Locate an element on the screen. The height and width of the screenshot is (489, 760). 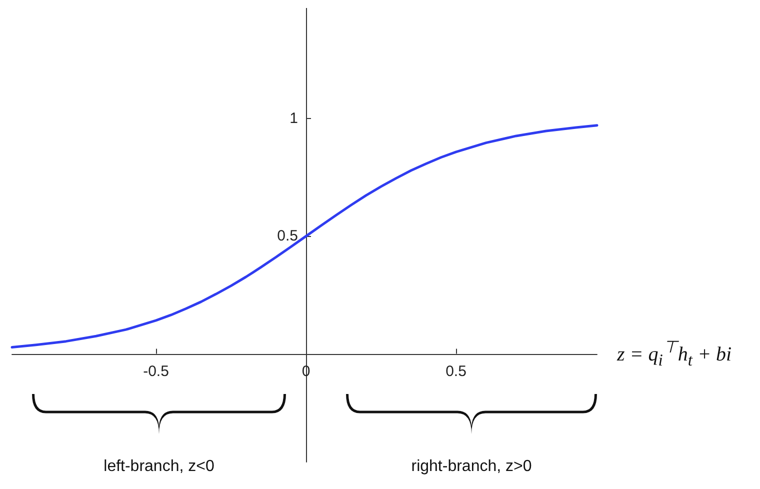
x-tick-label: -0.5 is located at coordinates (156, 371).